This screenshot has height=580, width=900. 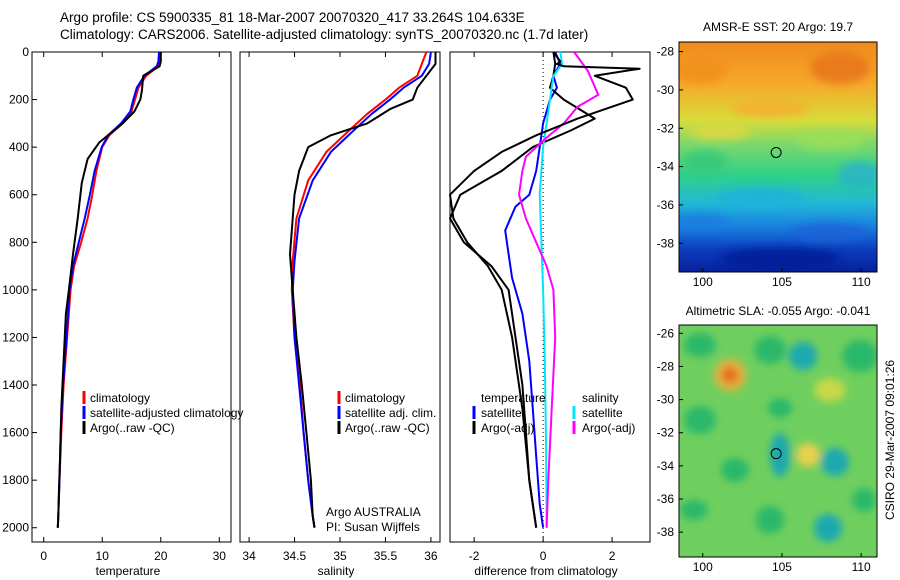 What do you see at coordinates (666, 499) in the screenshot?
I see `map-y-tick-label: -36` at bounding box center [666, 499].